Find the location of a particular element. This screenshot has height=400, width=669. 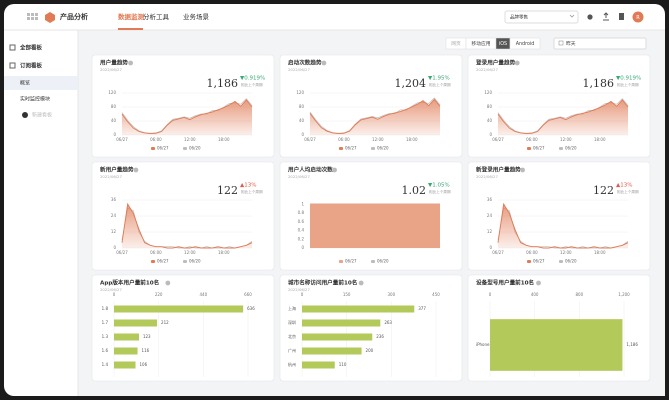

kpi-value: 1,186 is located at coordinates (223, 83).